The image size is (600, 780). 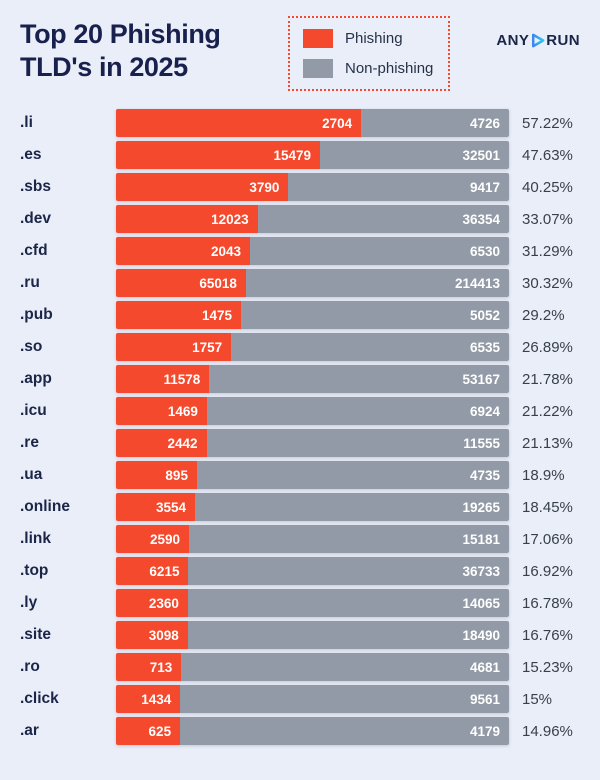 I want to click on nonphishing-segment: 4726, so click(x=435, y=123).